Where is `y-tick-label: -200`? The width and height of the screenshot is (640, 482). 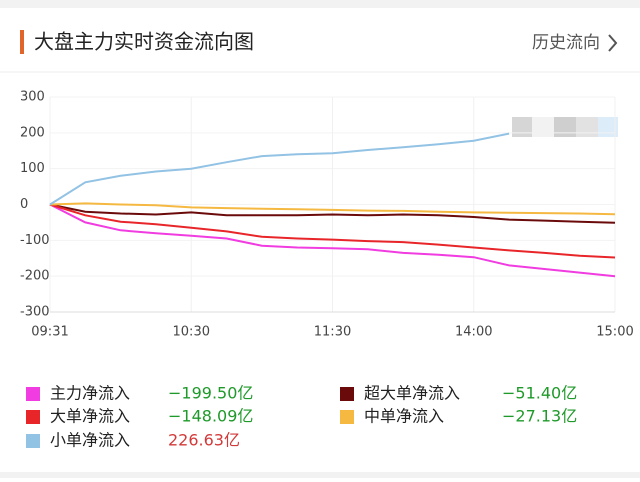
y-tick-label: -200 is located at coordinates (35, 276).